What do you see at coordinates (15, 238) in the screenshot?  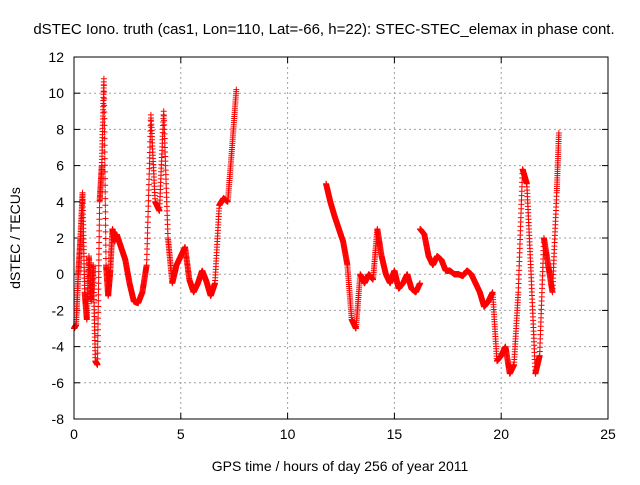 I see `y-axis-label: dSTEC / TECUs` at bounding box center [15, 238].